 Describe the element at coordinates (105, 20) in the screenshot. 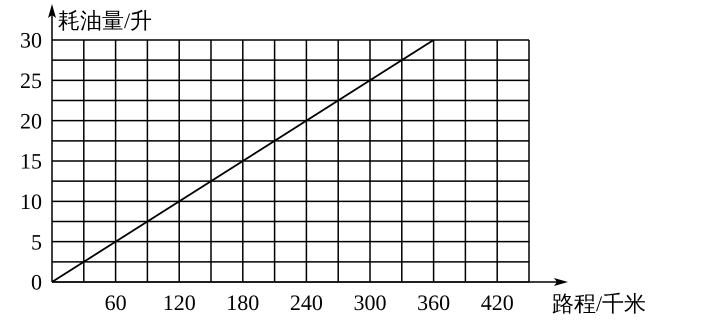

I see `y-axis-title: 耗油量/升` at that location.